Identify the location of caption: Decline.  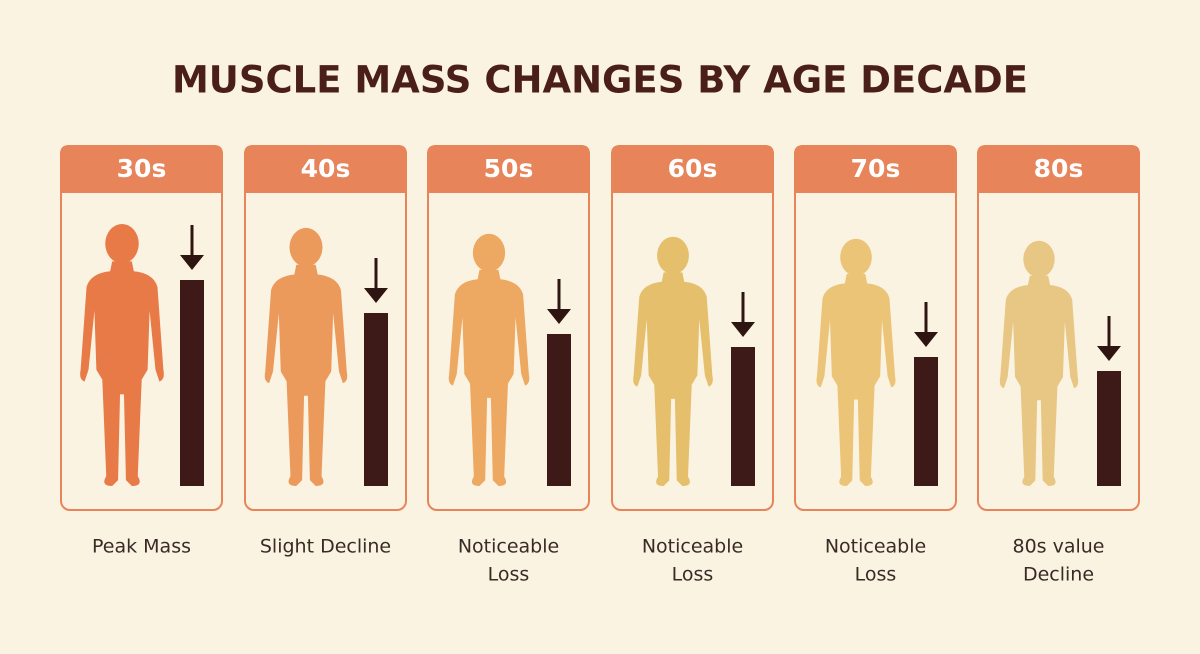
(1058, 575).